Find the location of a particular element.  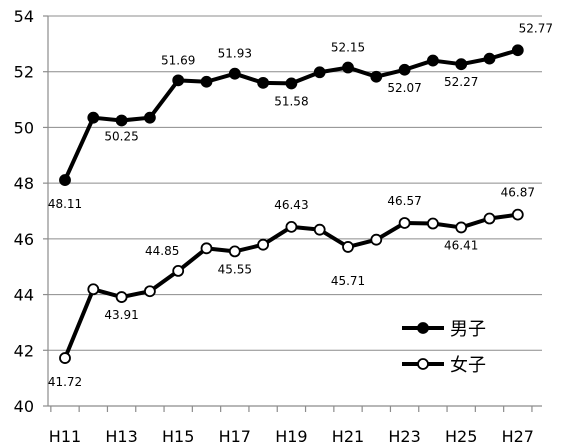

y-tick-label: 54 is located at coordinates (24, 16).